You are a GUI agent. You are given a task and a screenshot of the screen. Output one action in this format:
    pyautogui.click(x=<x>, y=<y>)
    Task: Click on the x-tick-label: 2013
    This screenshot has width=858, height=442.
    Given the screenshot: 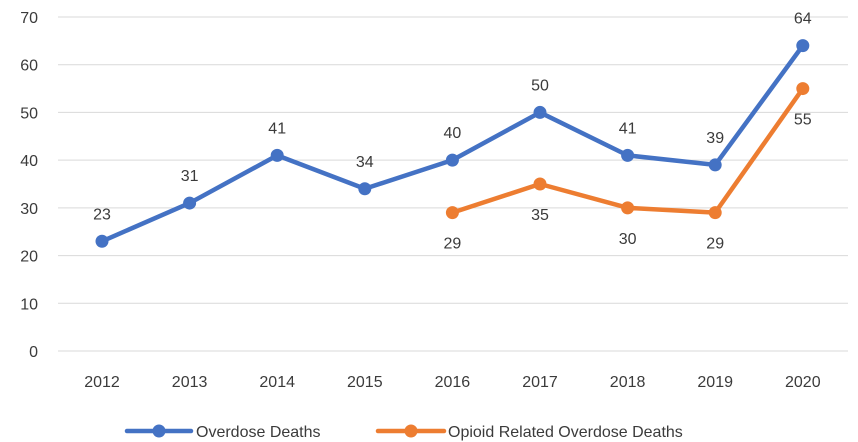 What is the action you would take?
    pyautogui.click(x=190, y=382)
    